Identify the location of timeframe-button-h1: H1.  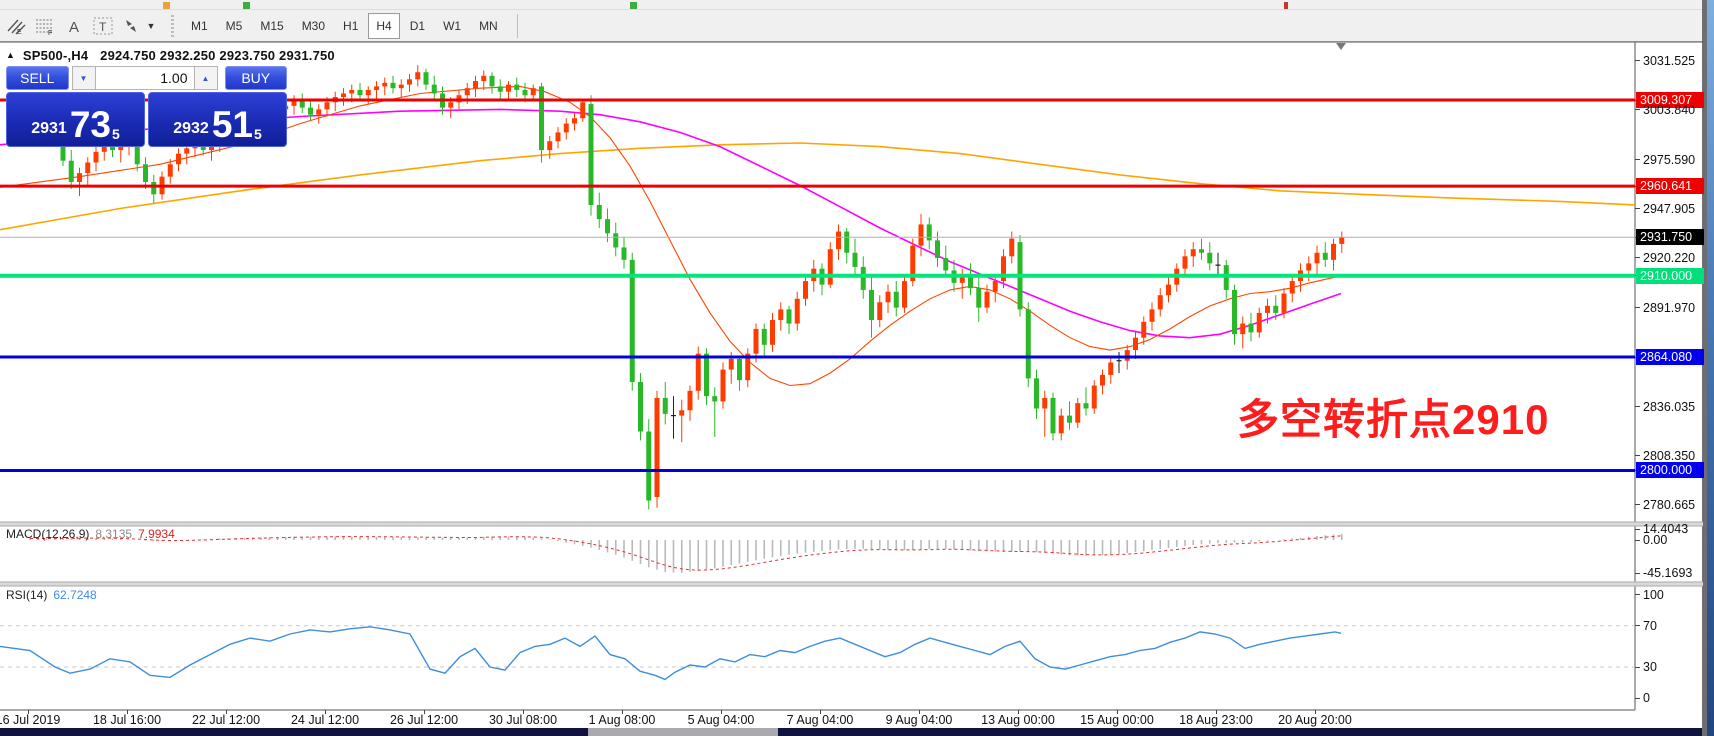
(351, 25).